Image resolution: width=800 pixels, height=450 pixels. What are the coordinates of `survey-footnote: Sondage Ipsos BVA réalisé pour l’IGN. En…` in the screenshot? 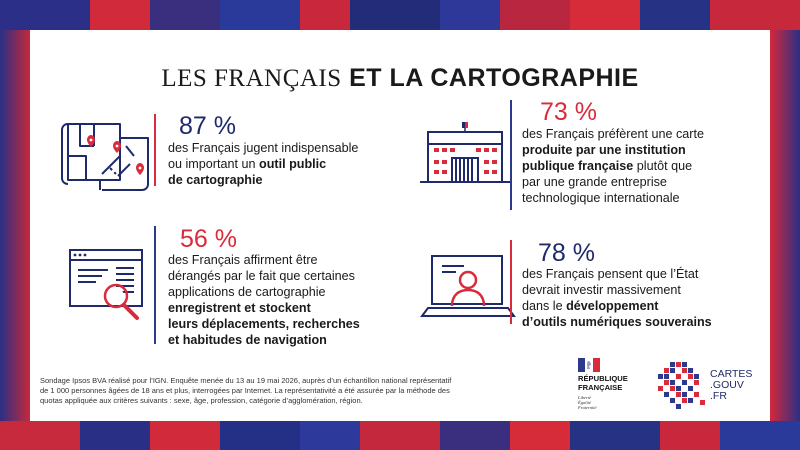 It's located at (246, 390).